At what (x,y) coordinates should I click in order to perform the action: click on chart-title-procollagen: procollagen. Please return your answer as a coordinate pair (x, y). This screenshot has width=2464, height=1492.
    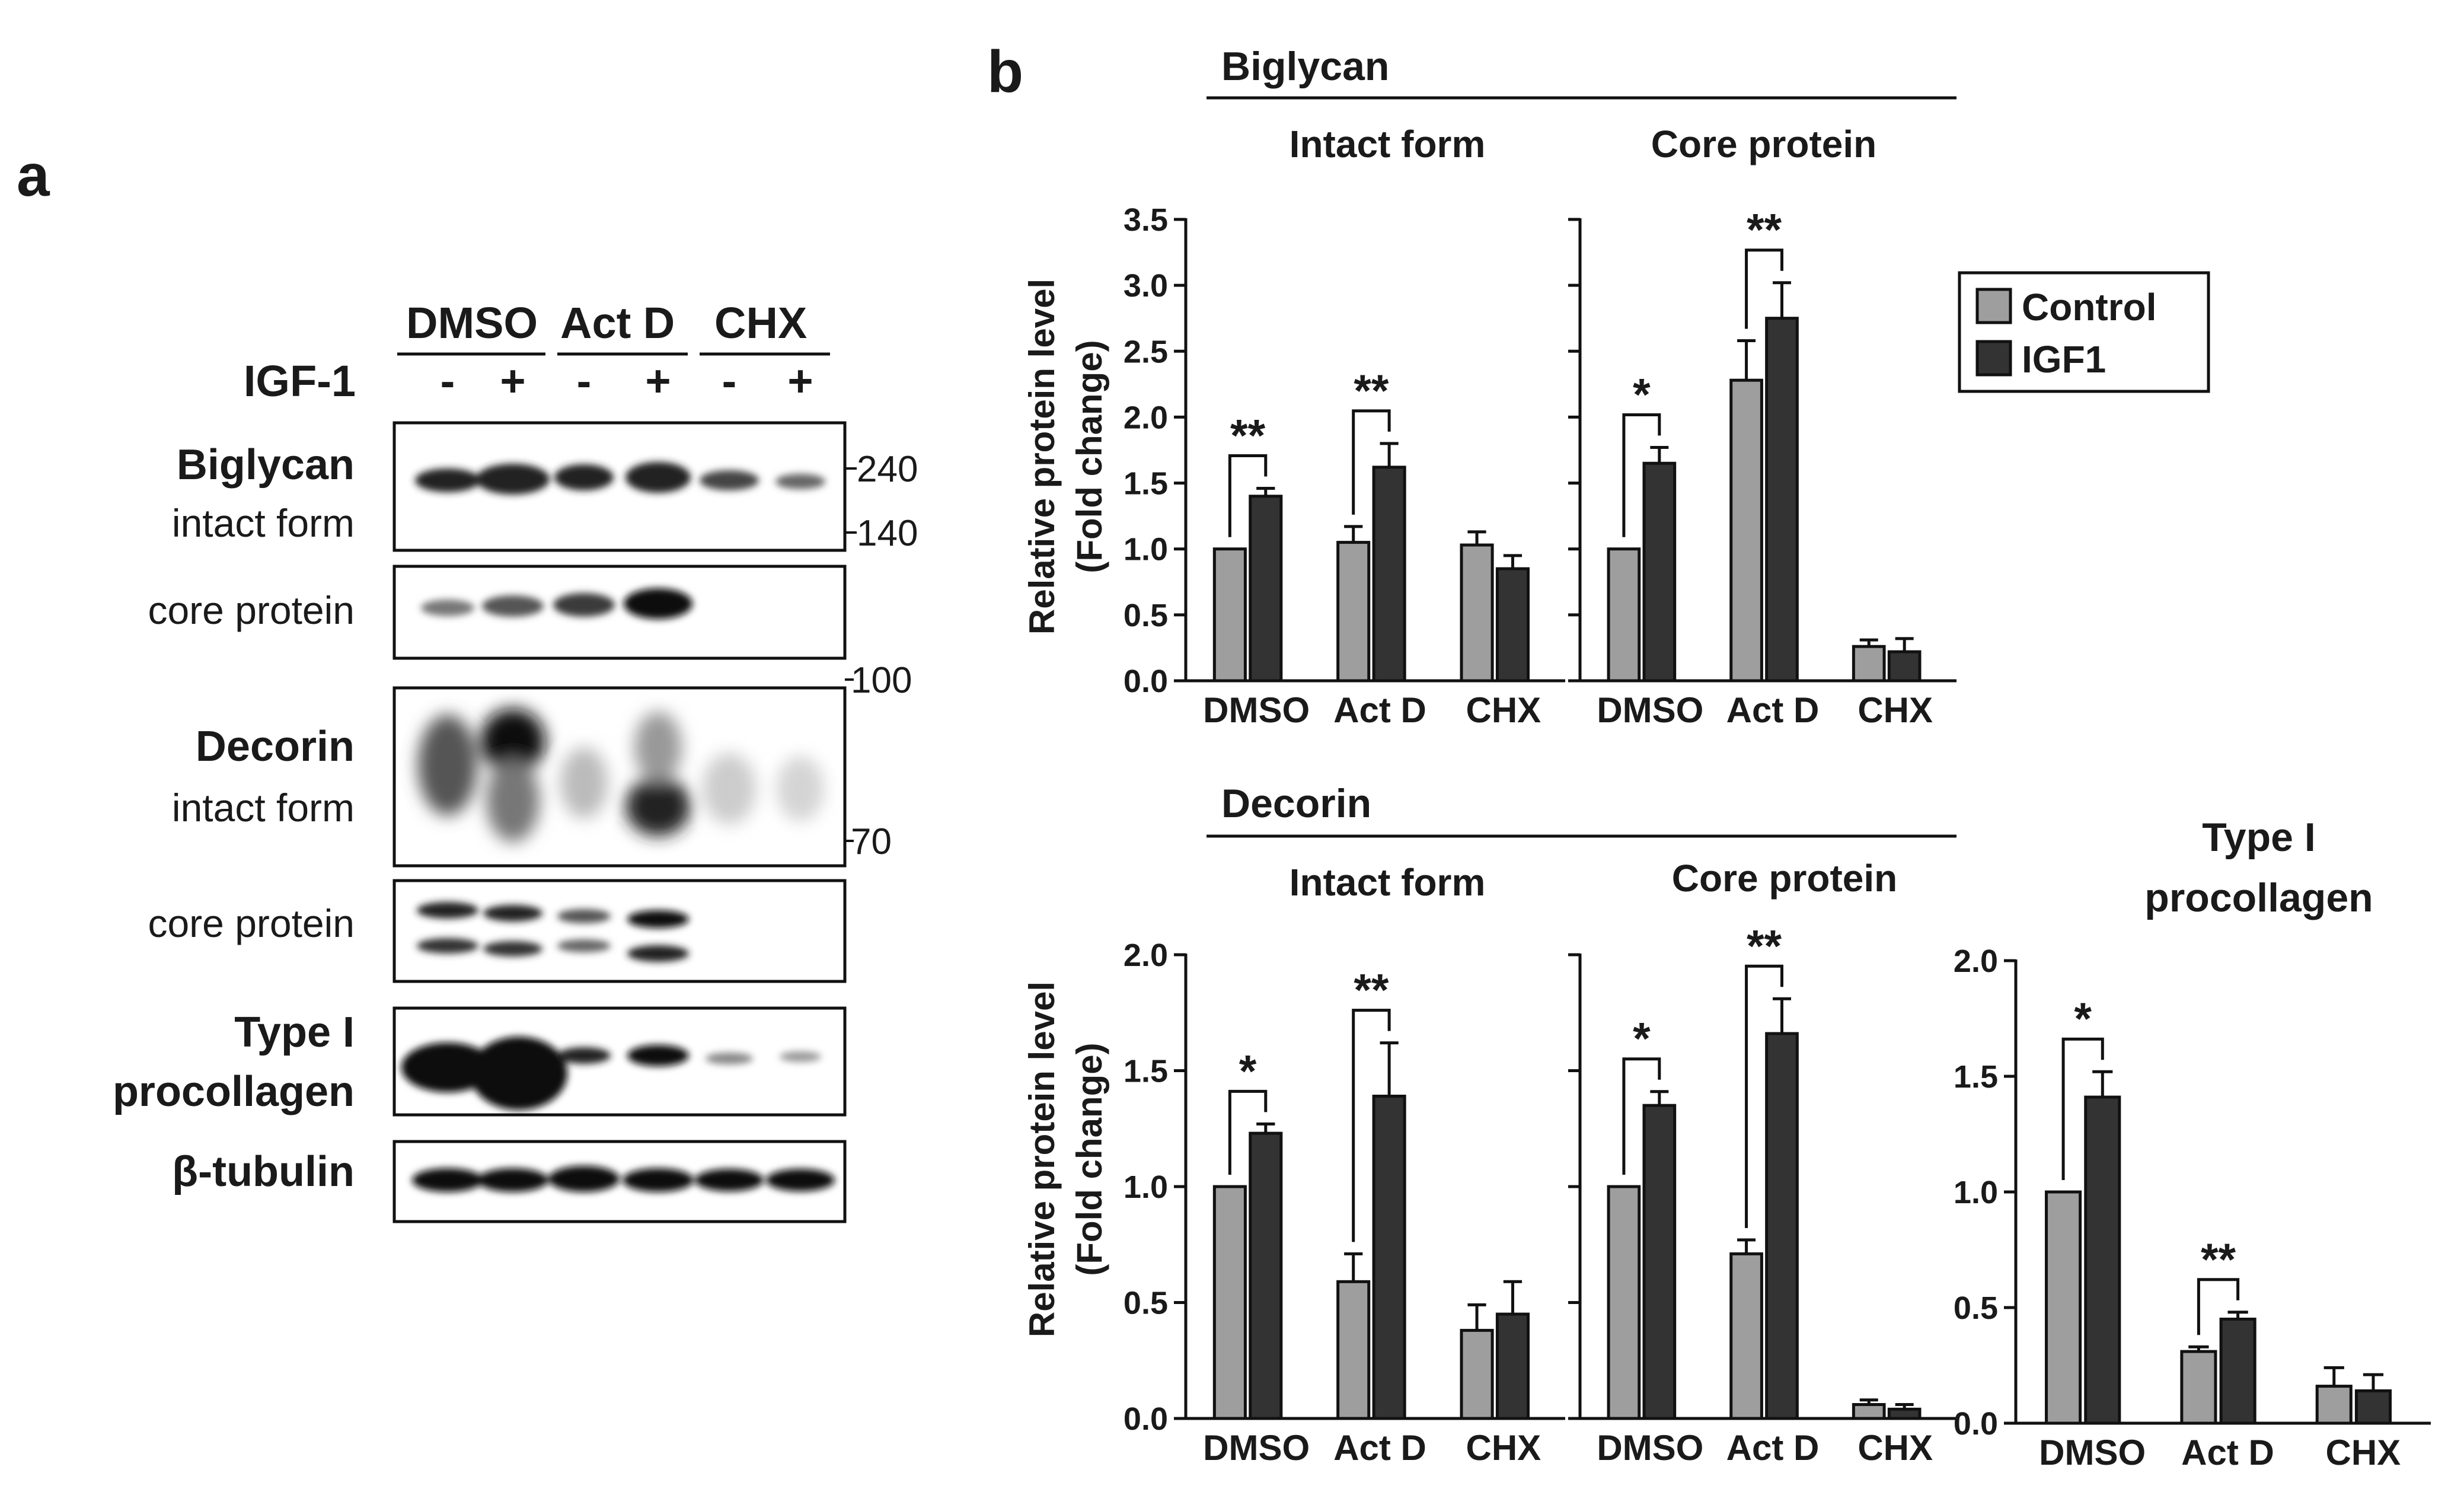
    Looking at the image, I should click on (2259, 898).